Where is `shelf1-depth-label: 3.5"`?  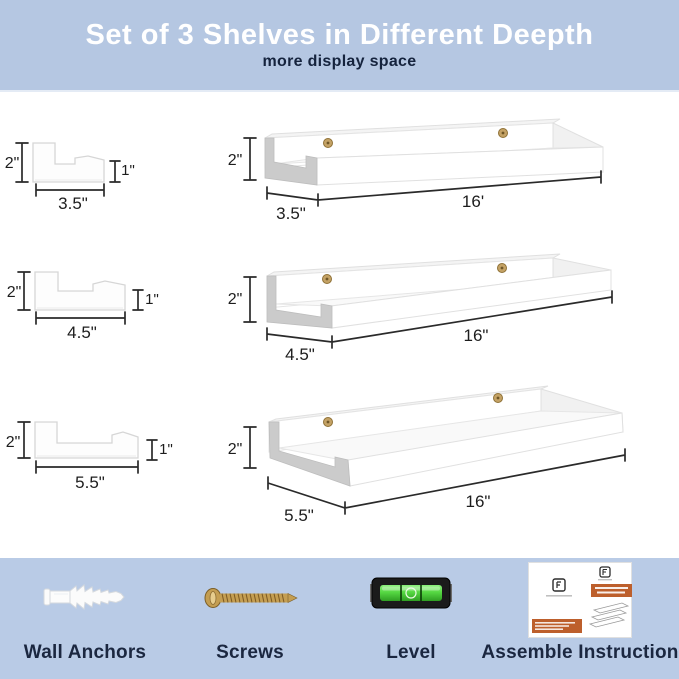
shelf1-depth-label: 3.5" is located at coordinates (291, 213).